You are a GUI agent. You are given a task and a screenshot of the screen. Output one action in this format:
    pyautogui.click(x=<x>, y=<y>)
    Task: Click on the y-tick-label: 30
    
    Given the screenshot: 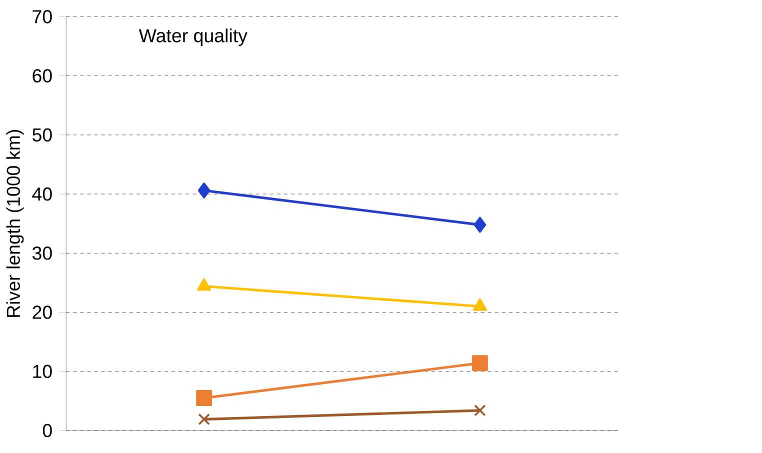 What is the action you would take?
    pyautogui.click(x=42, y=253)
    